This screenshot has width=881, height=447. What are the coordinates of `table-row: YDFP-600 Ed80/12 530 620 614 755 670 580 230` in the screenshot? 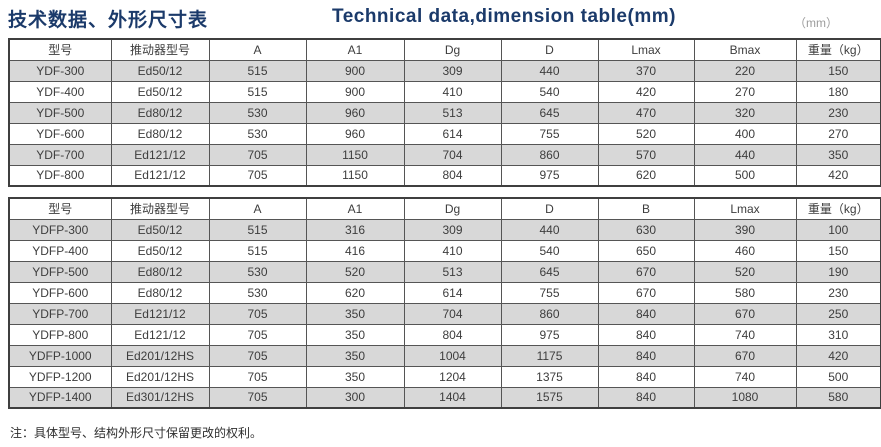 It's located at (444, 292).